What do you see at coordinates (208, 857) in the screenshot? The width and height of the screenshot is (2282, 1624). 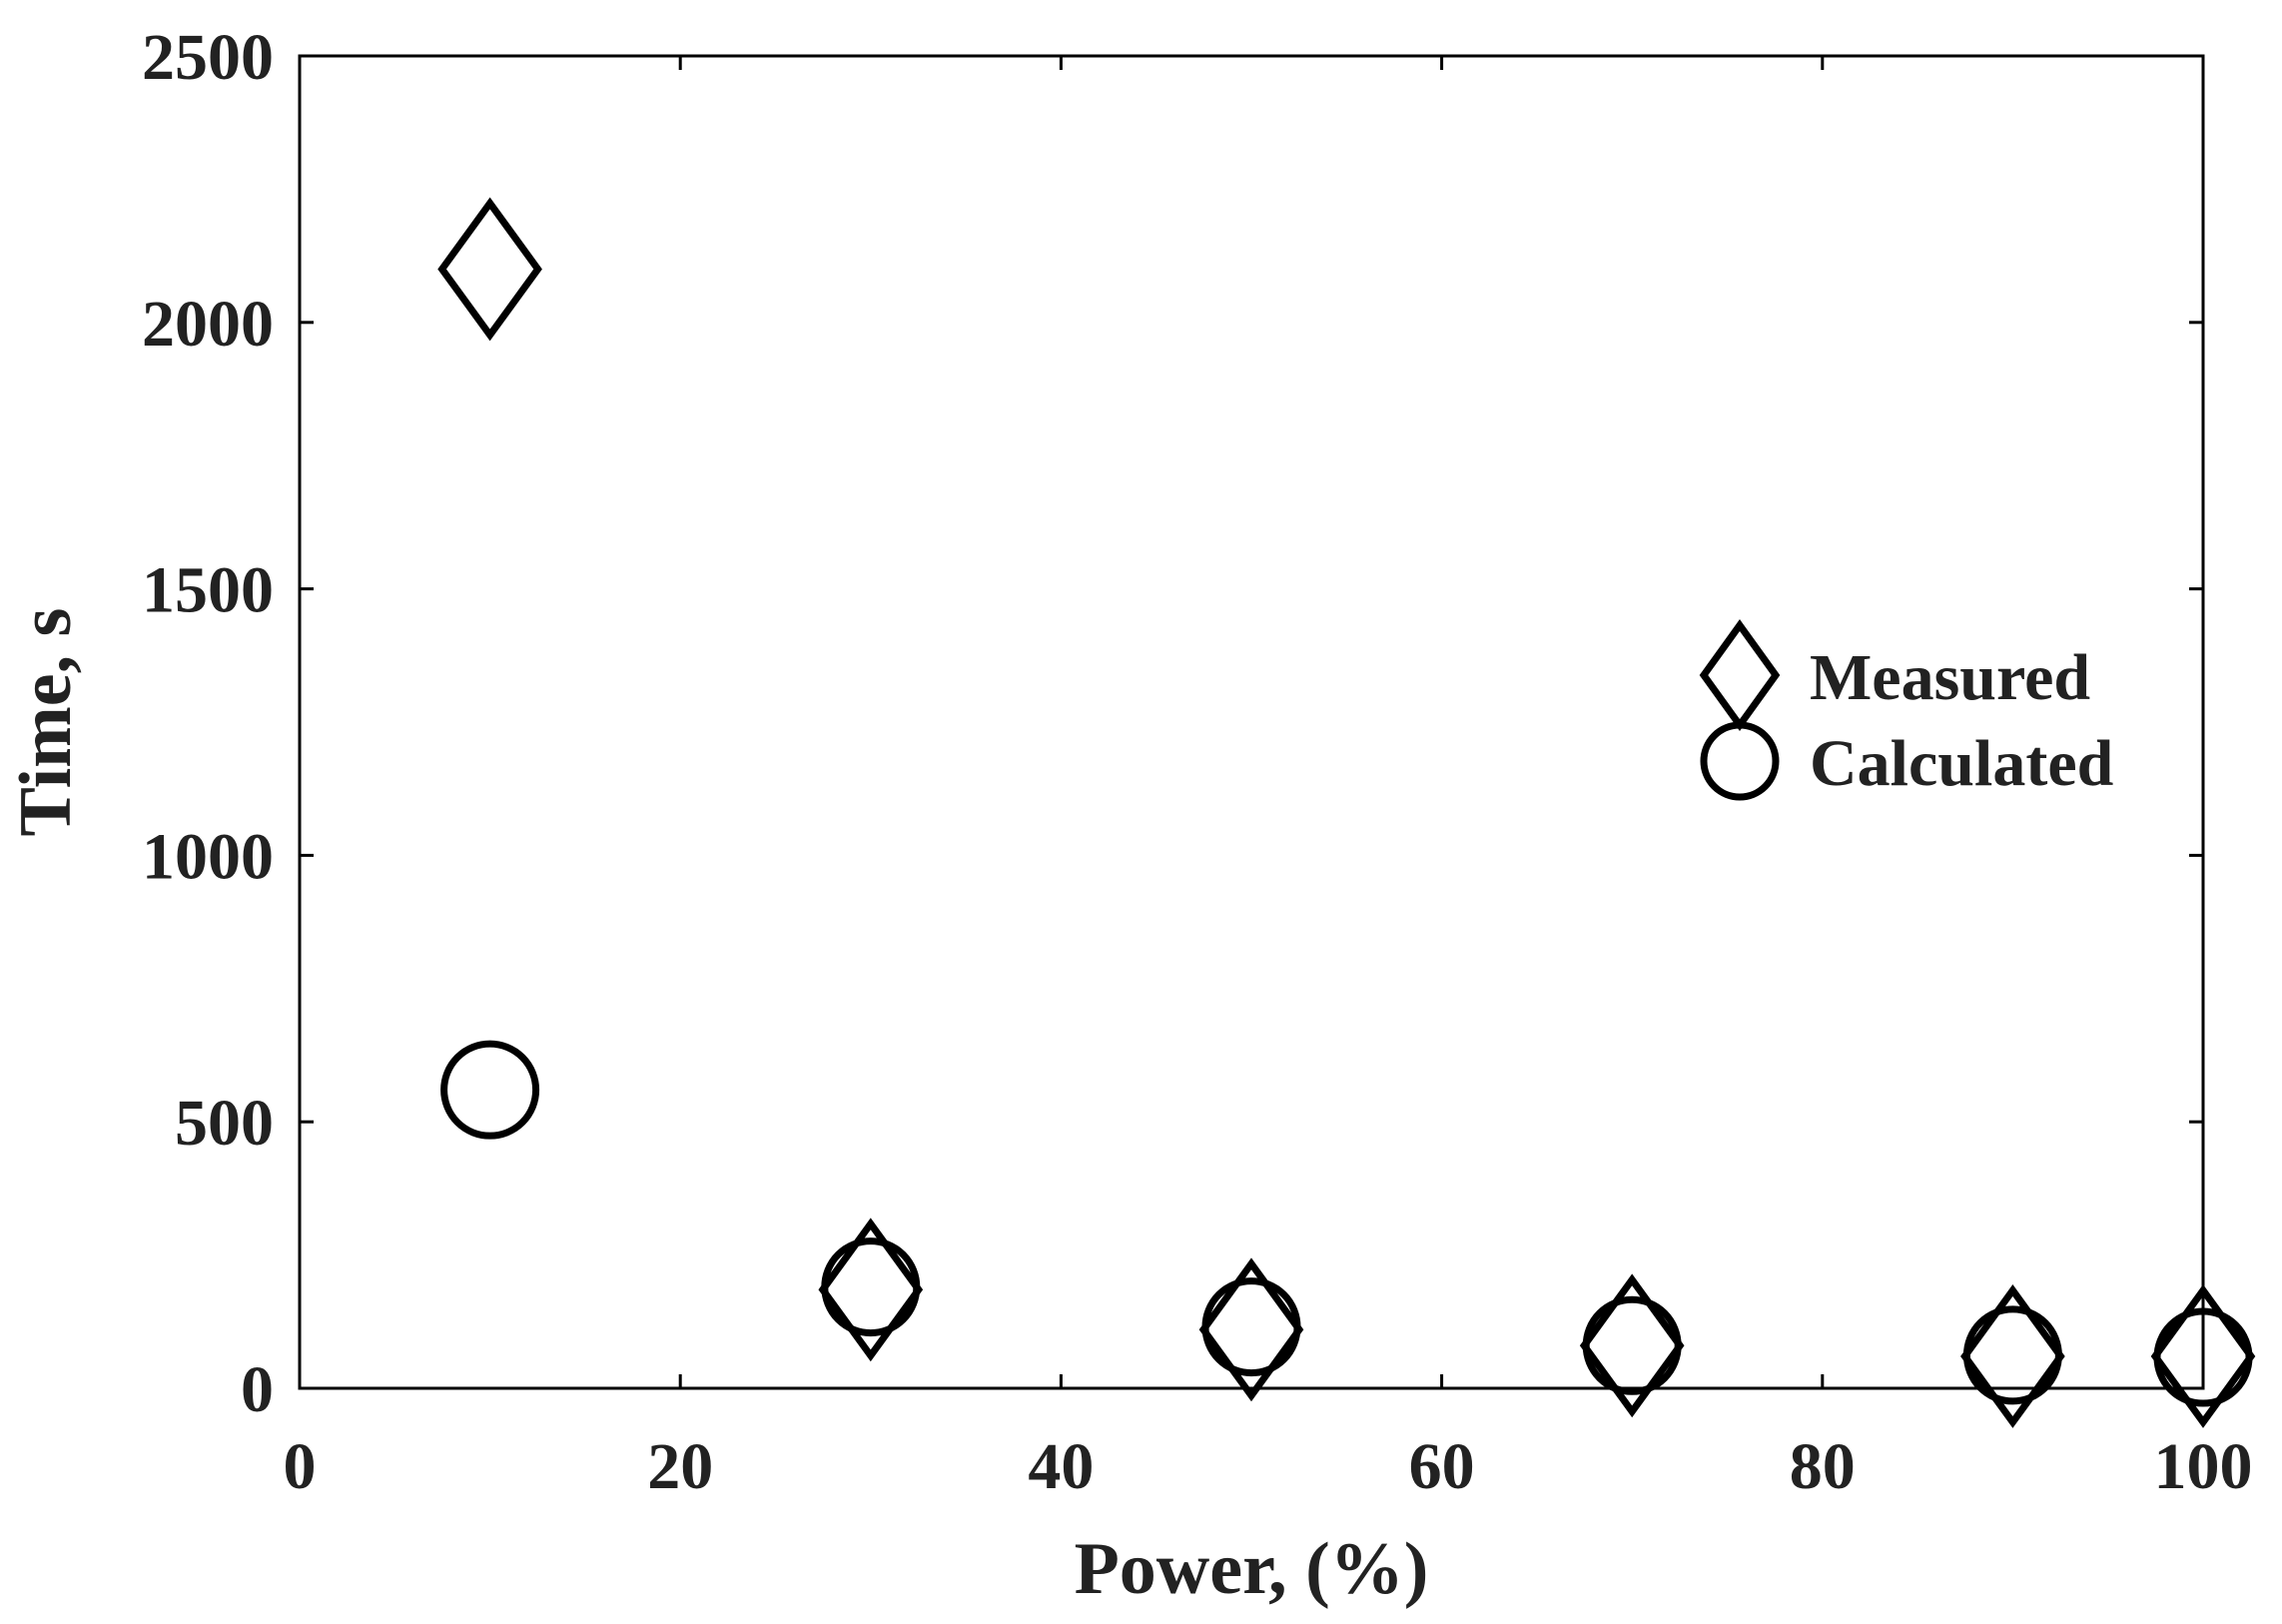 I see `y-tick-label: 1000` at bounding box center [208, 857].